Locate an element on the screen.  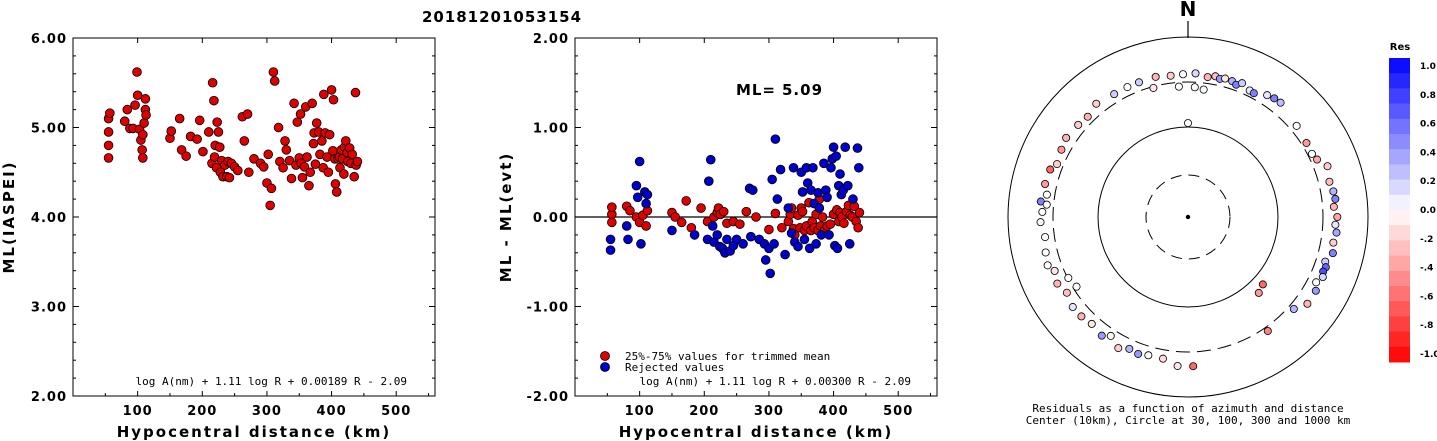
colorbar-tick-label: 1.0 is located at coordinates (1428, 67).